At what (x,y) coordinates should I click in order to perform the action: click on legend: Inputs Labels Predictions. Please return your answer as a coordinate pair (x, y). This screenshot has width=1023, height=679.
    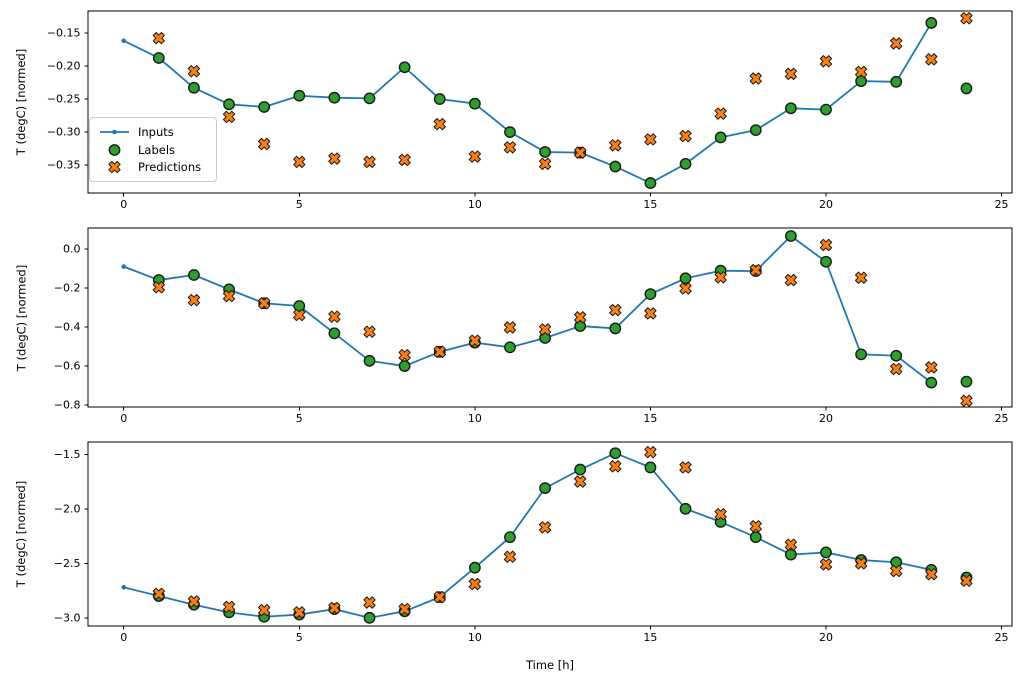
    Looking at the image, I should click on (153, 149).